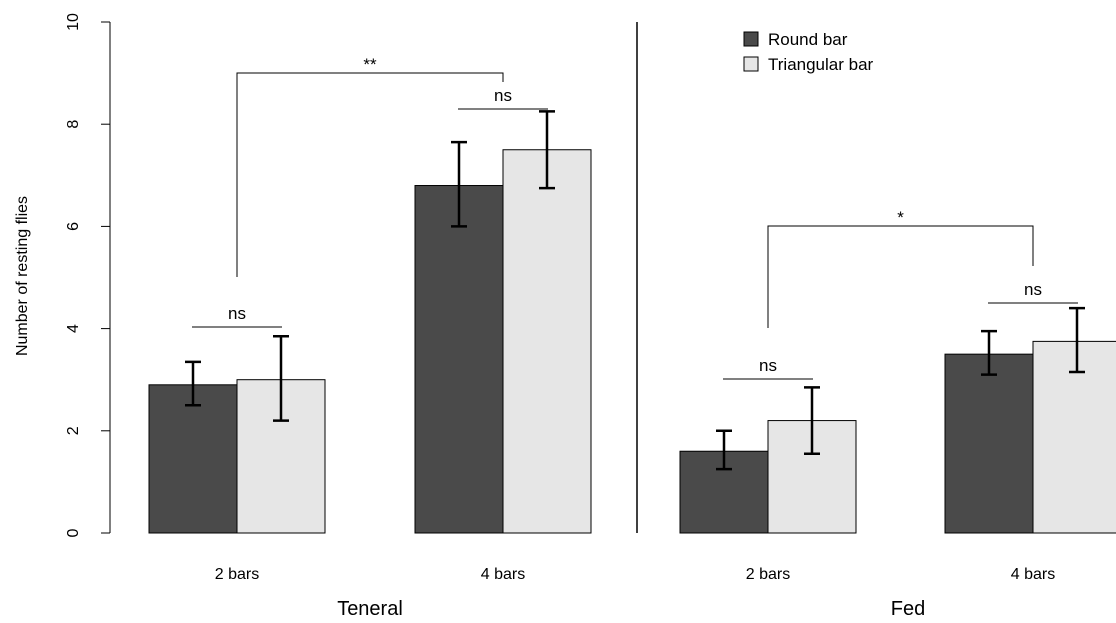 This screenshot has height=623, width=1116. What do you see at coordinates (821, 64) in the screenshot?
I see `legend-label: Triangular bar` at bounding box center [821, 64].